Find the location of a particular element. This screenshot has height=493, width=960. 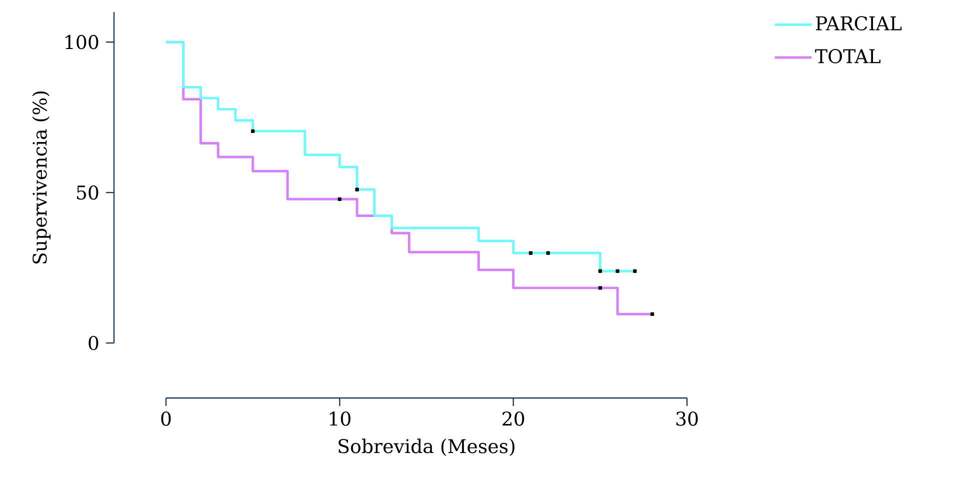

legend-label: TOTAL is located at coordinates (847, 56).